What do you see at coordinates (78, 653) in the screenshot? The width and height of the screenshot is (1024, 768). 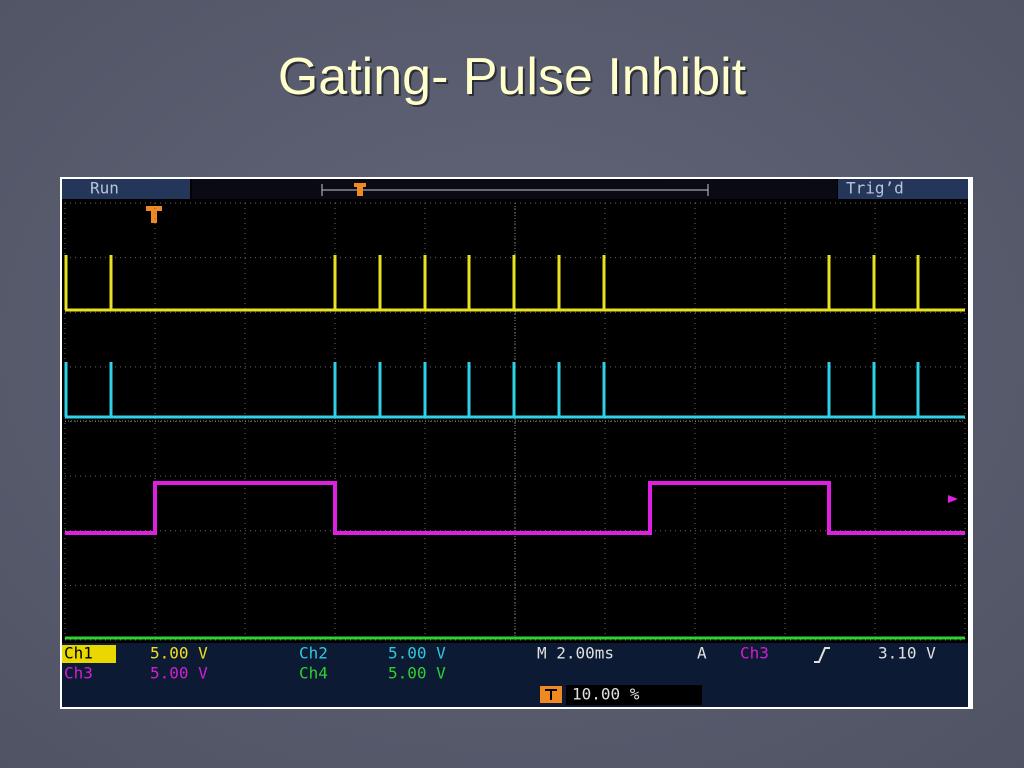 I see `ch1-name: Ch1` at bounding box center [78, 653].